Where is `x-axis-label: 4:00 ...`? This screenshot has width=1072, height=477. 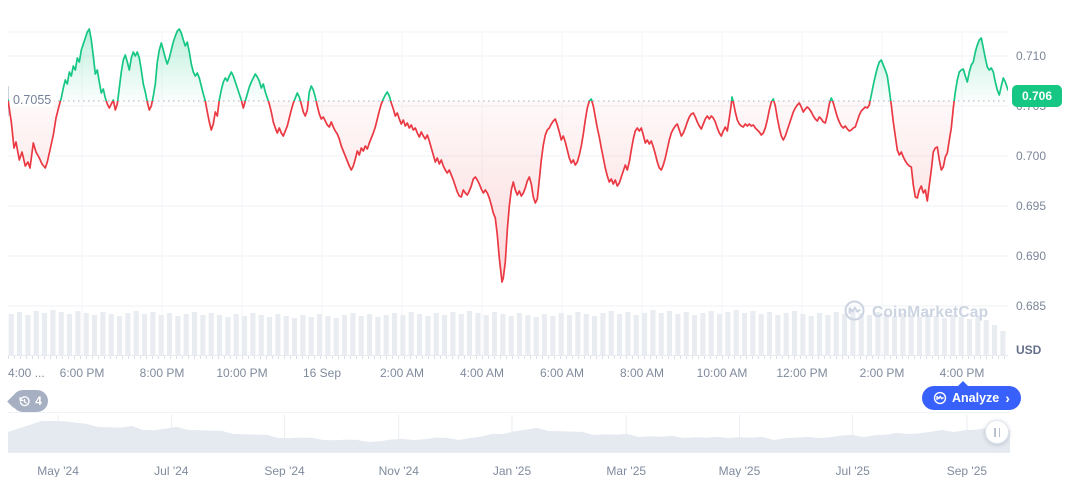 x-axis-label: 4:00 ... is located at coordinates (26, 373).